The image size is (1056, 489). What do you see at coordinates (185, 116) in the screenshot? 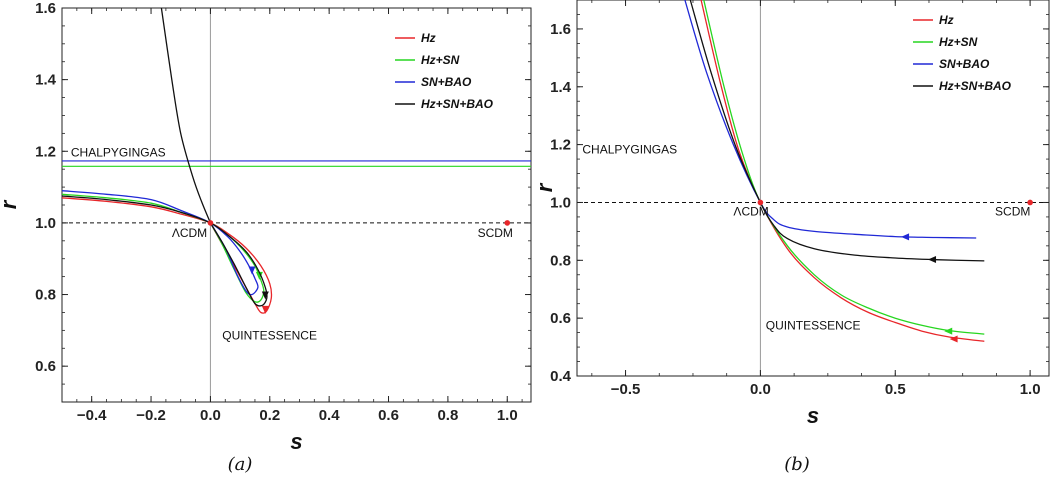
I see `series-line-upper-hz-sn-bao` at bounding box center [185, 116].